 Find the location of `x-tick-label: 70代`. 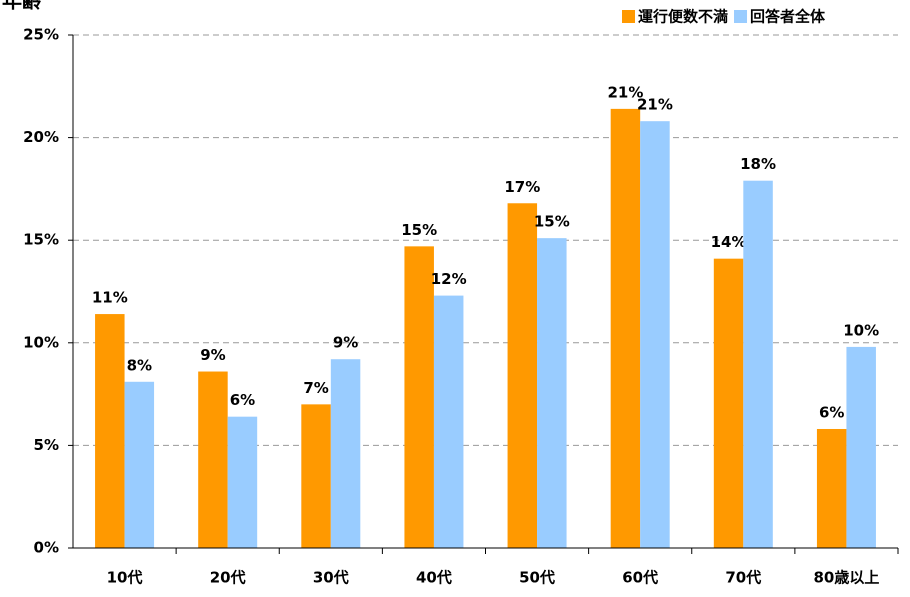

x-tick-label: 70代 is located at coordinates (743, 578).